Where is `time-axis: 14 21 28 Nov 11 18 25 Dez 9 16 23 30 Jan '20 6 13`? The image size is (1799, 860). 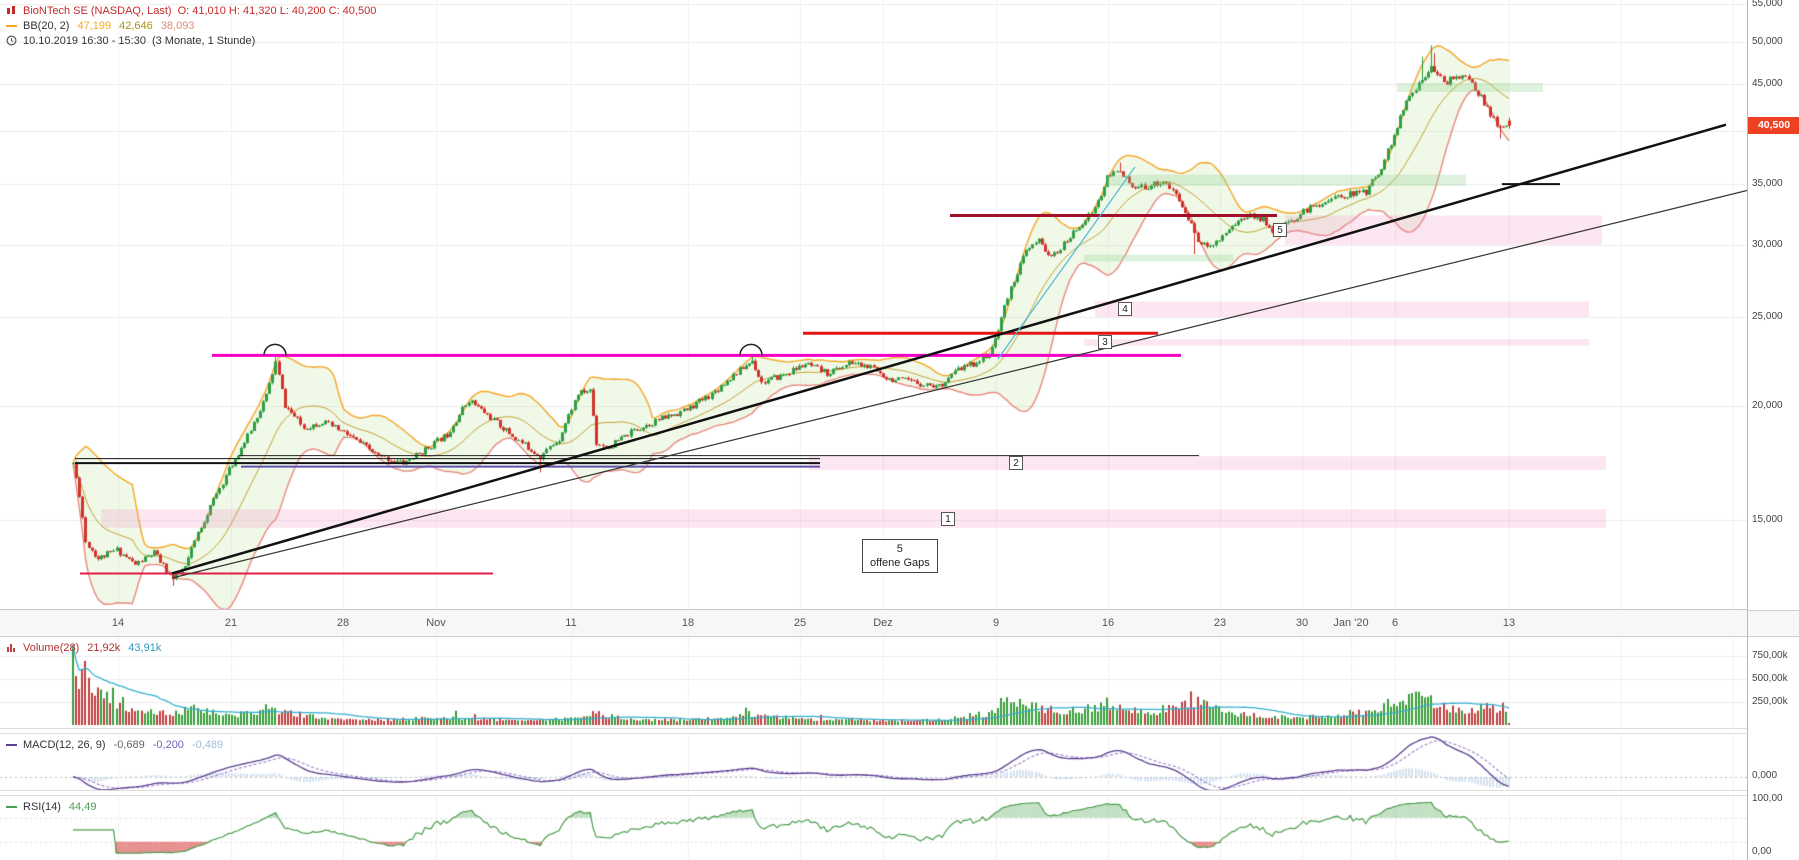 time-axis: 14 21 28 Nov 11 18 25 Dez 9 16 23 30 Jan '20 6 13 is located at coordinates (873, 623).